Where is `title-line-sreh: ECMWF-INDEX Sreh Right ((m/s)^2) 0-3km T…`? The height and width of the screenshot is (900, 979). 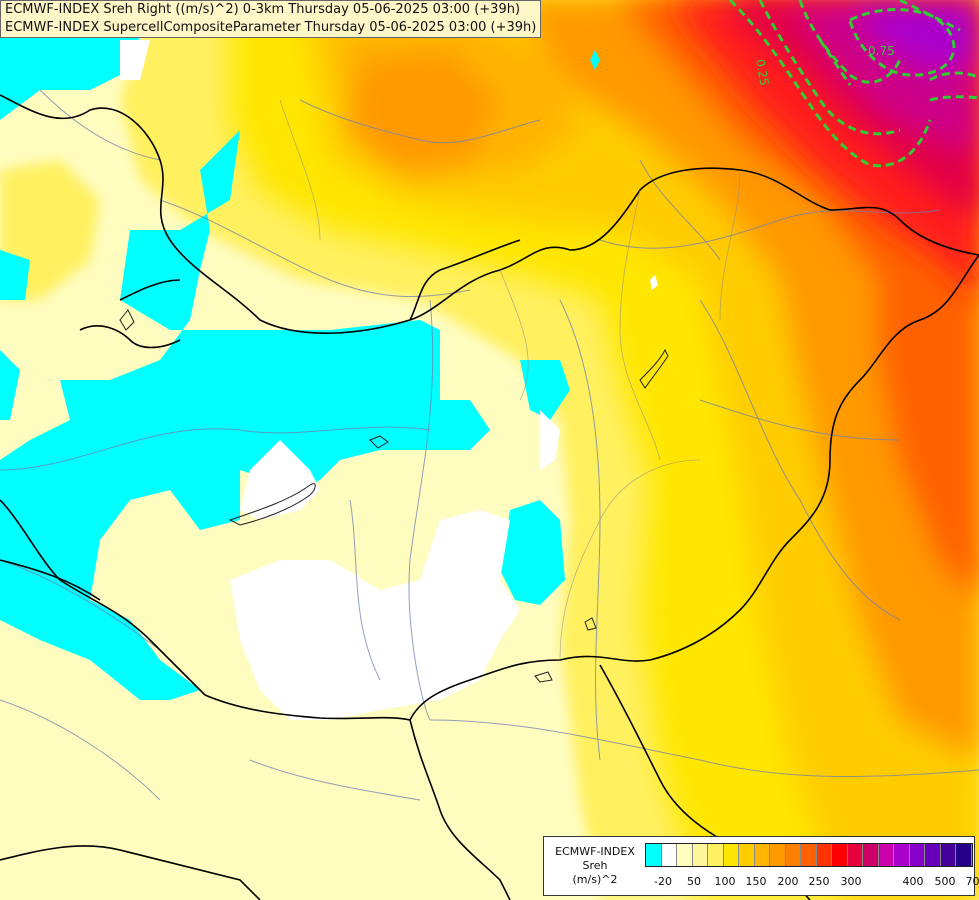 title-line-sreh: ECMWF-INDEX Sreh Right ((m/s)^2) 0-3km T… is located at coordinates (263, 9).